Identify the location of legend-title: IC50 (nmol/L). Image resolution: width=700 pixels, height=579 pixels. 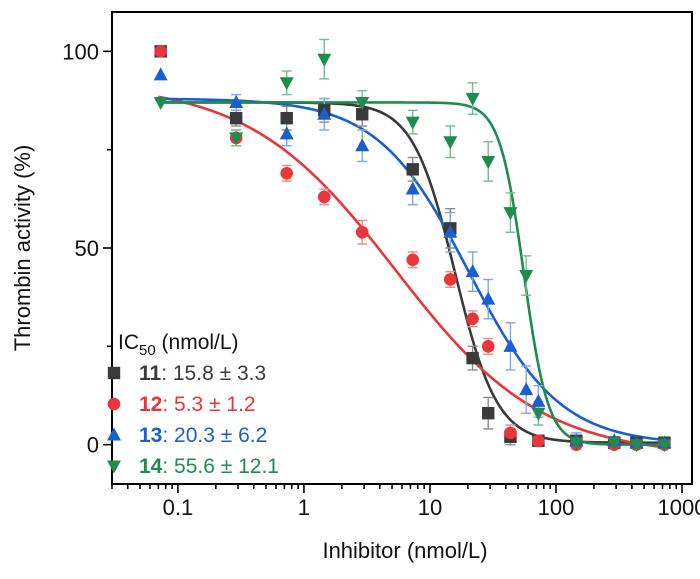
(178, 345).